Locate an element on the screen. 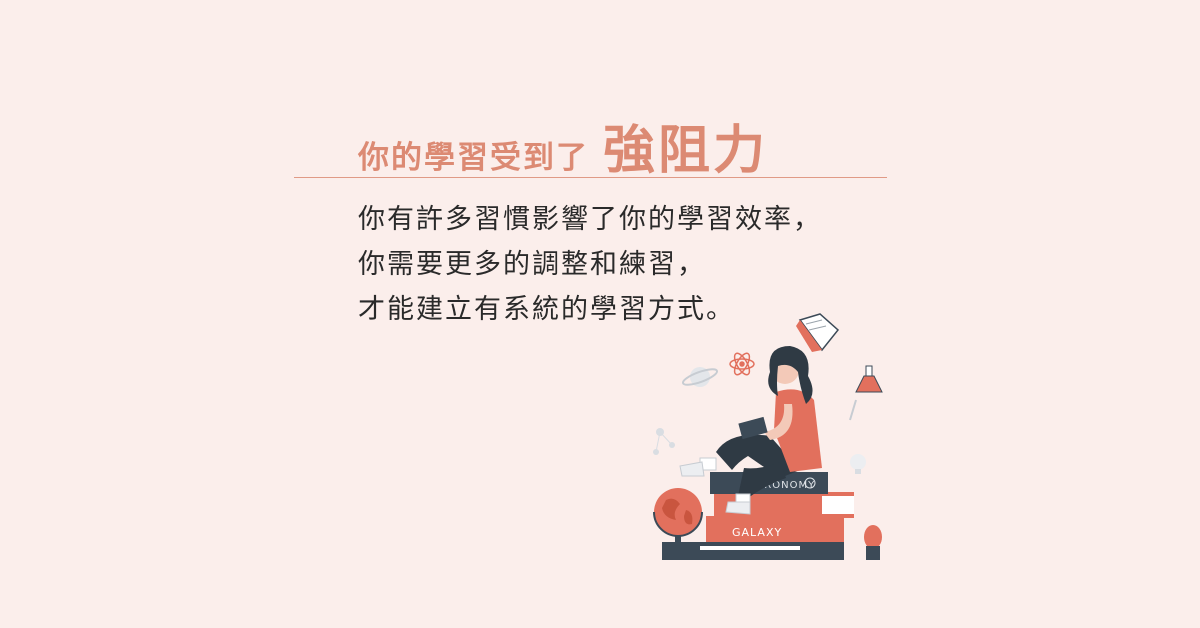  girl-figure is located at coordinates (750, 430).